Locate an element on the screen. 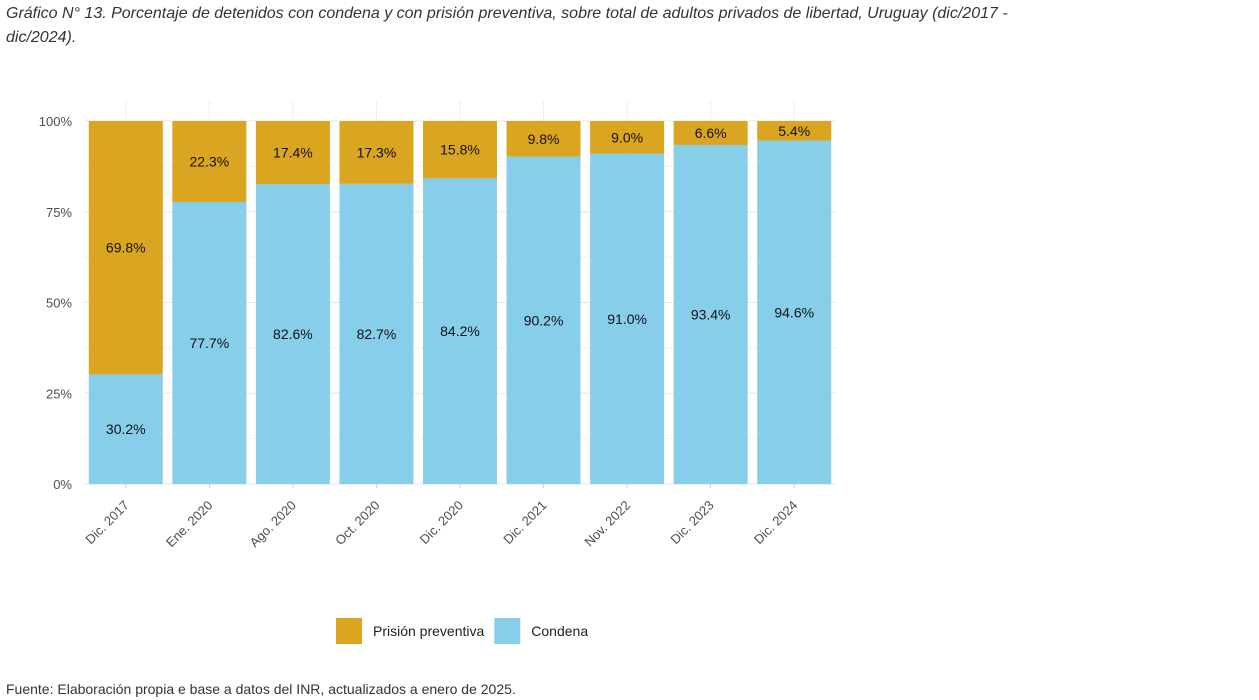  x-tick-label: Oct. 2020 is located at coordinates (357, 523).